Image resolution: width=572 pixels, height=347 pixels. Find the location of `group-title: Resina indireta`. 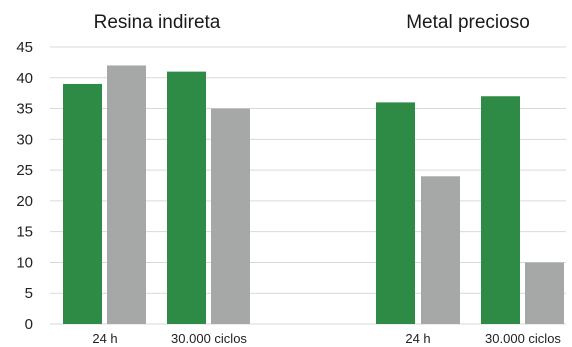

group-title: Resina indireta is located at coordinates (157, 22).